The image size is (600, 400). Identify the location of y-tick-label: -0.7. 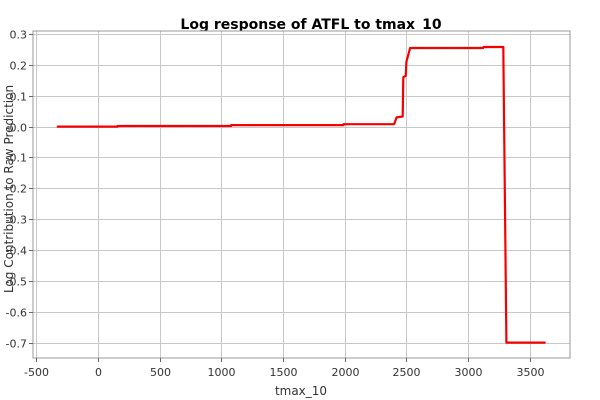
(16, 344).